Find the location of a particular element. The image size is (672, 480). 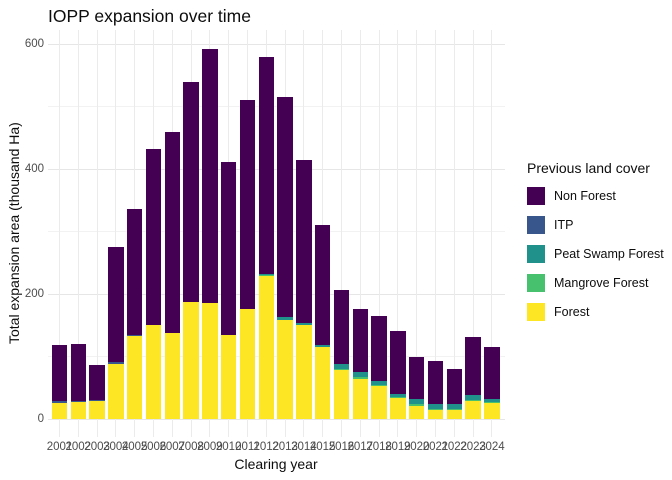

bar-2023-peat-swamp-forest is located at coordinates (473, 397).